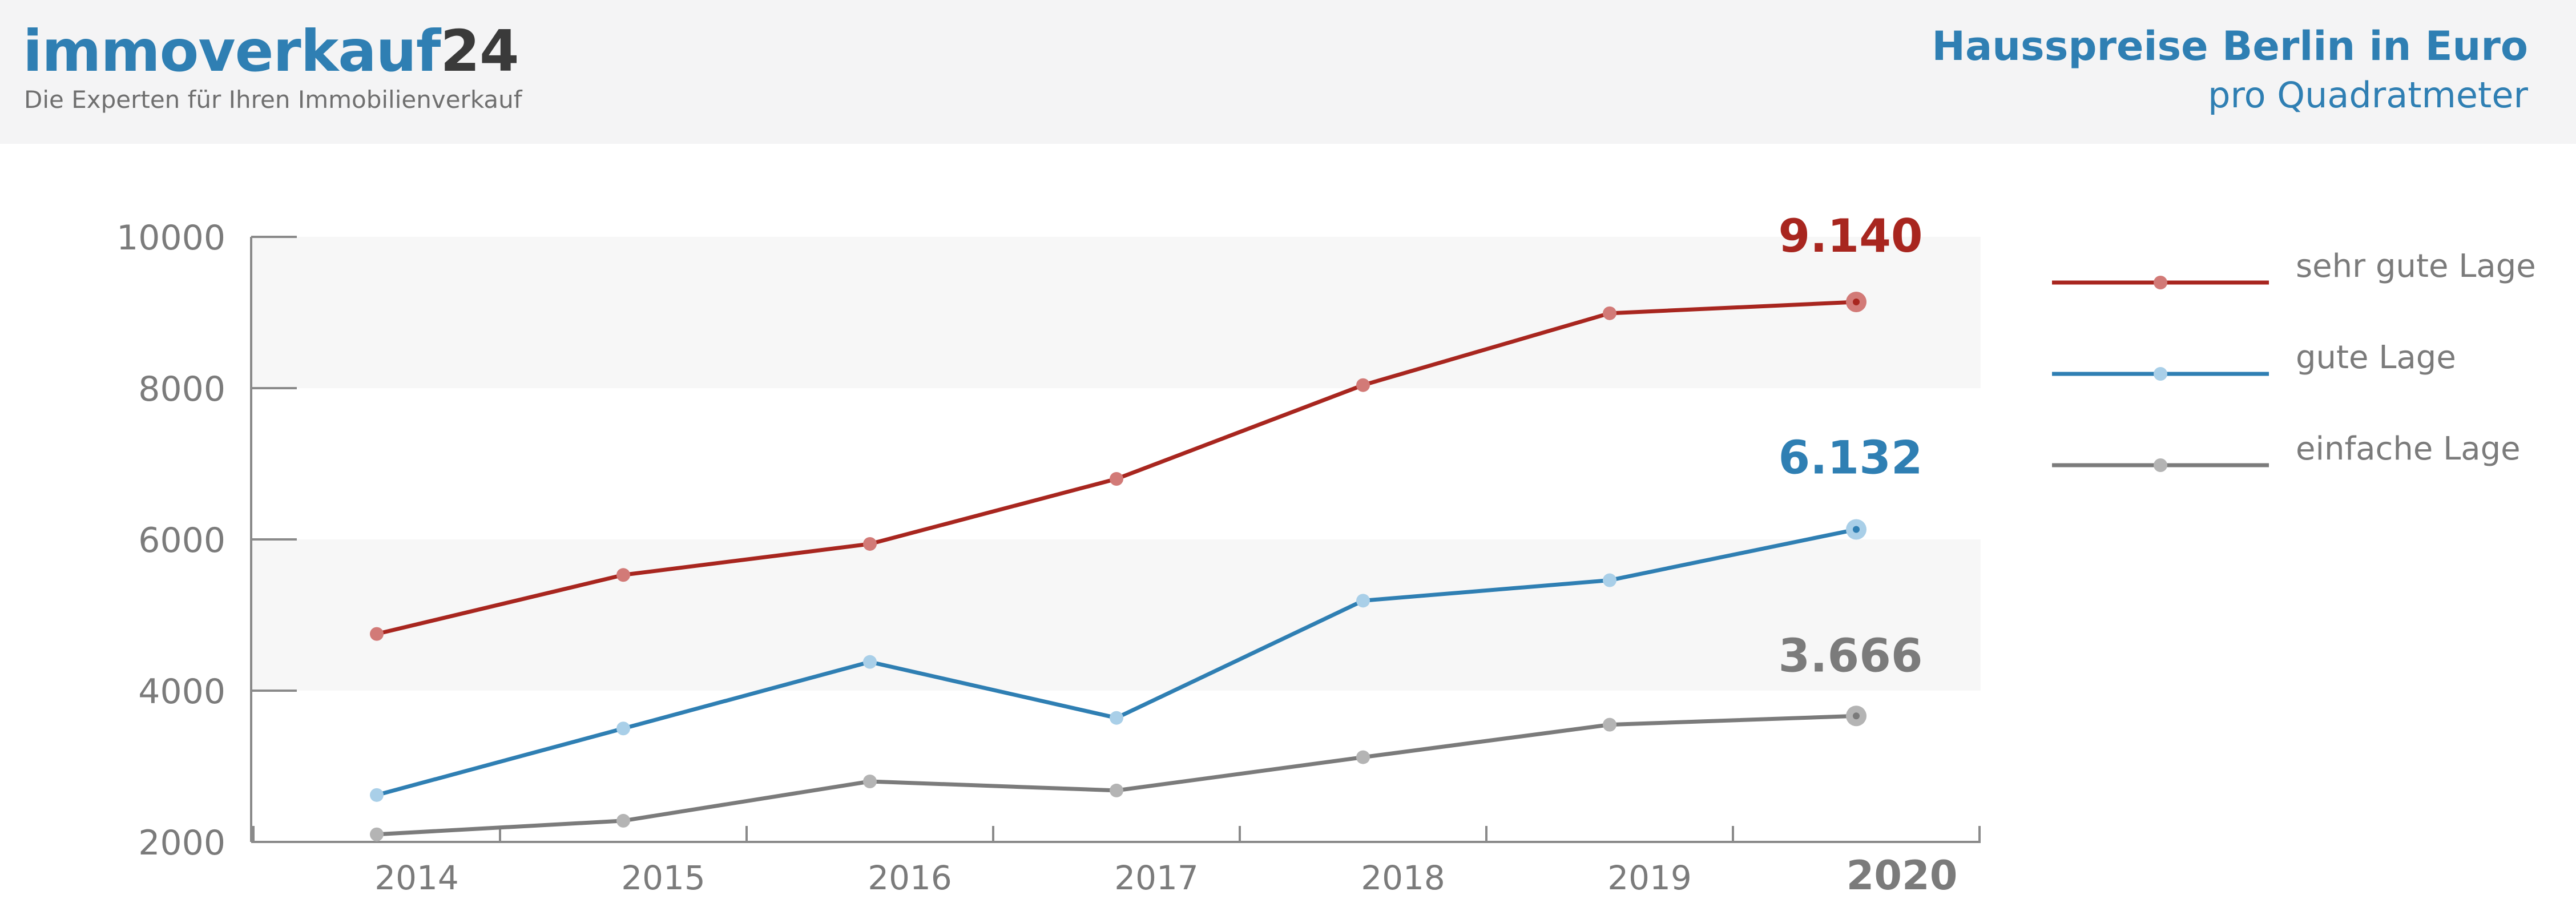 This screenshot has height=903, width=2576. I want to click on logo-number-text: 24, so click(480, 51).